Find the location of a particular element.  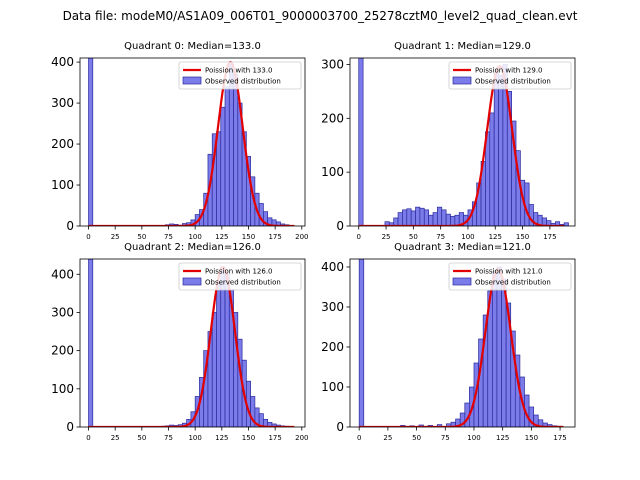

subplot-title: Quadrant 2: Median=126.0 is located at coordinates (192, 247).